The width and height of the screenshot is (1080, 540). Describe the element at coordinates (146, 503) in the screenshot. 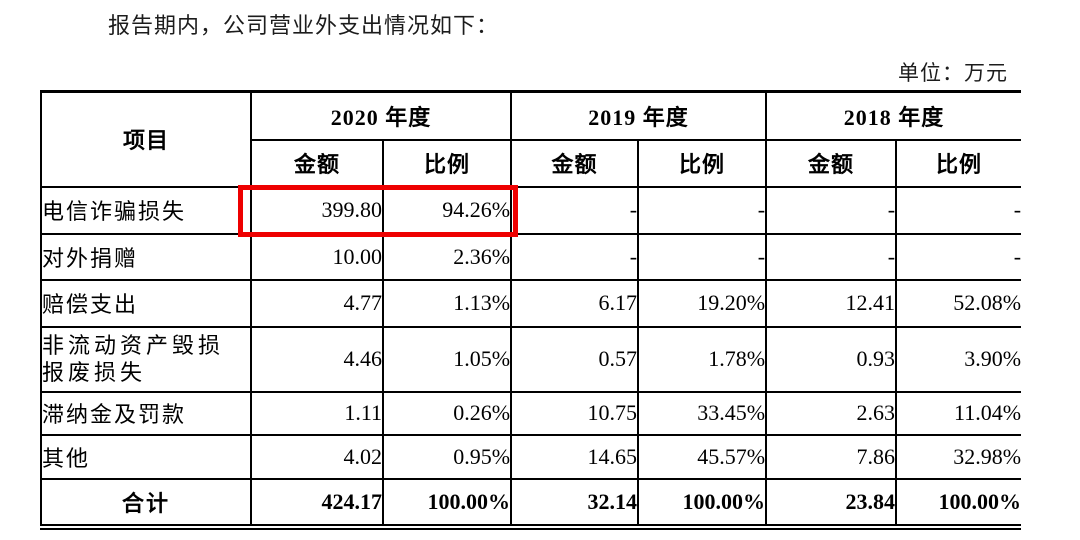

I see `total-label: 合计` at that location.